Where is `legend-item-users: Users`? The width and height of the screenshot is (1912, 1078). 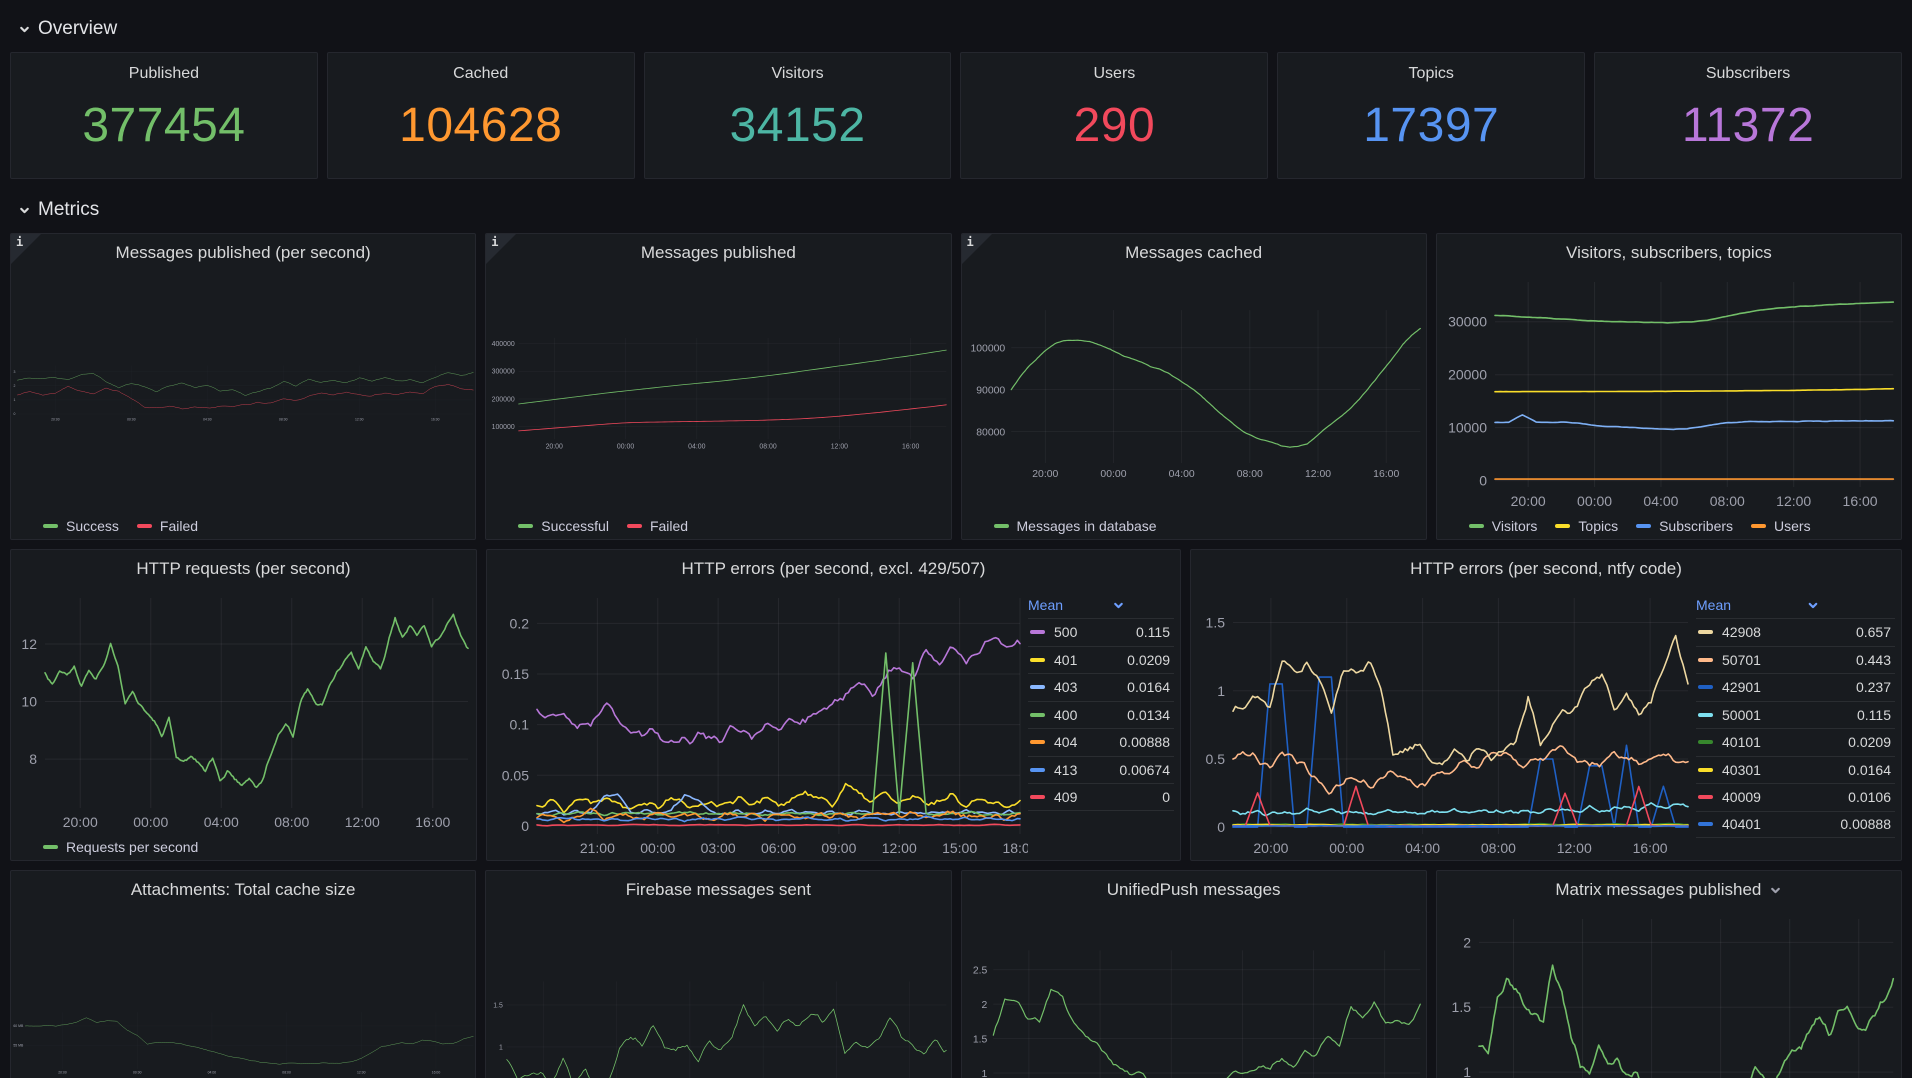
legend-item-users: Users is located at coordinates (1781, 526).